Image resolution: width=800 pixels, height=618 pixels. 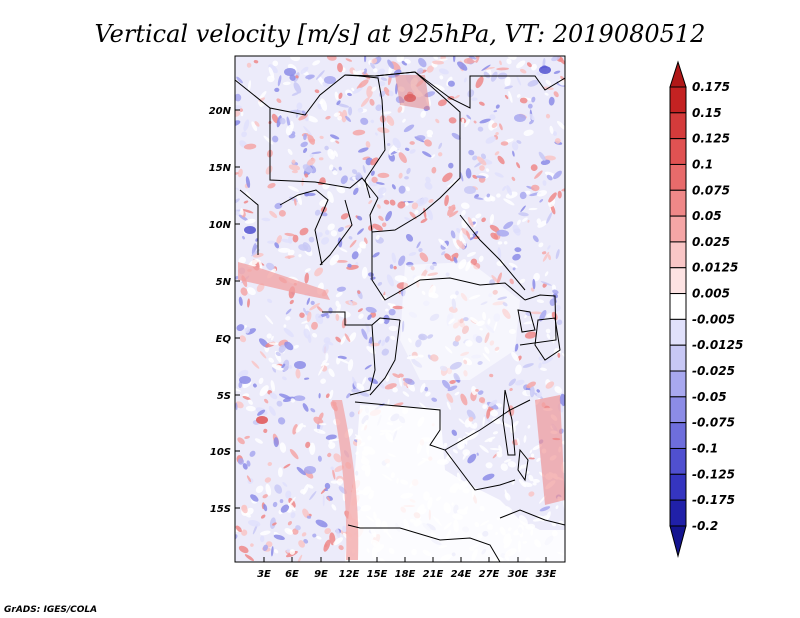 What do you see at coordinates (713, 500) in the screenshot?
I see `colorbar-label: -0.175` at bounding box center [713, 500].